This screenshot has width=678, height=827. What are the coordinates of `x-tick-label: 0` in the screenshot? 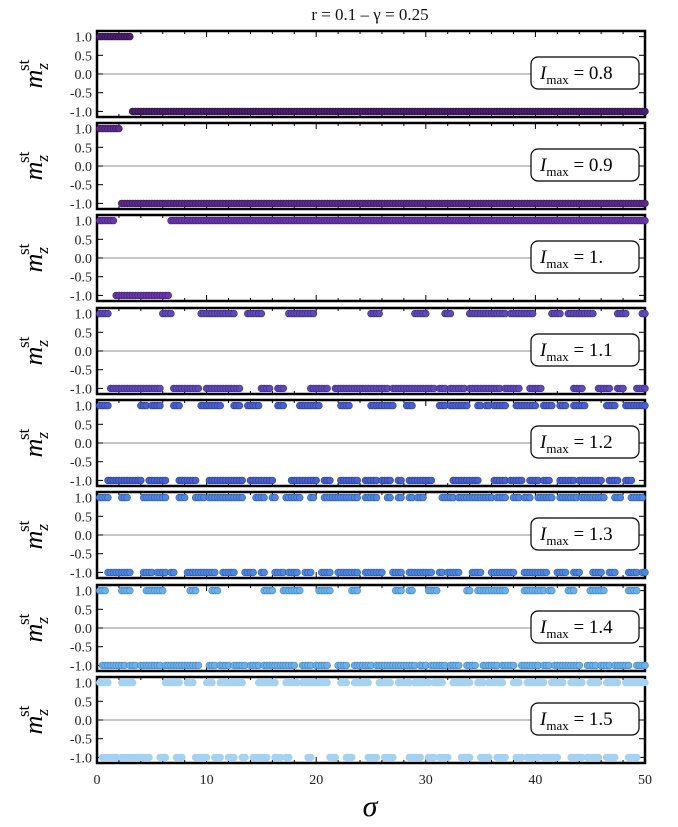 It's located at (97, 780).